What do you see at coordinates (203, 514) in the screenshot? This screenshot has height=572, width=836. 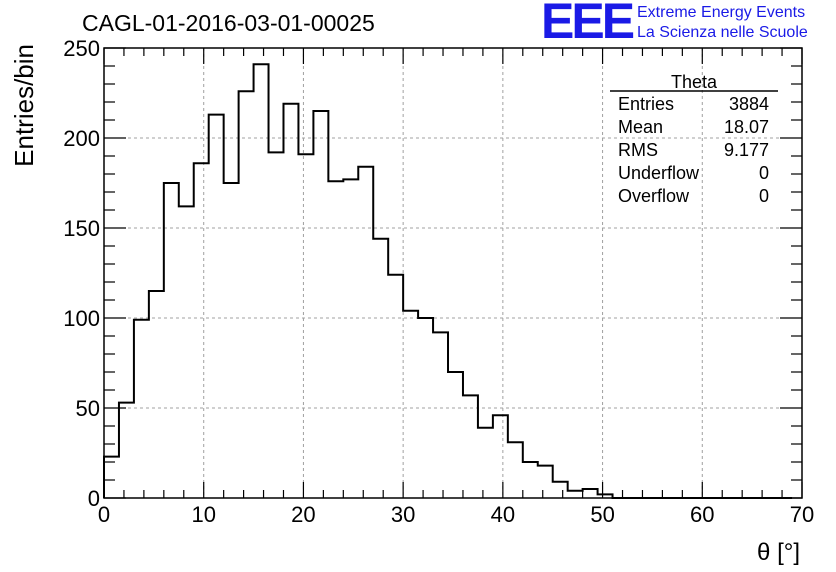 I see `x-tick-label: 10` at bounding box center [203, 514].